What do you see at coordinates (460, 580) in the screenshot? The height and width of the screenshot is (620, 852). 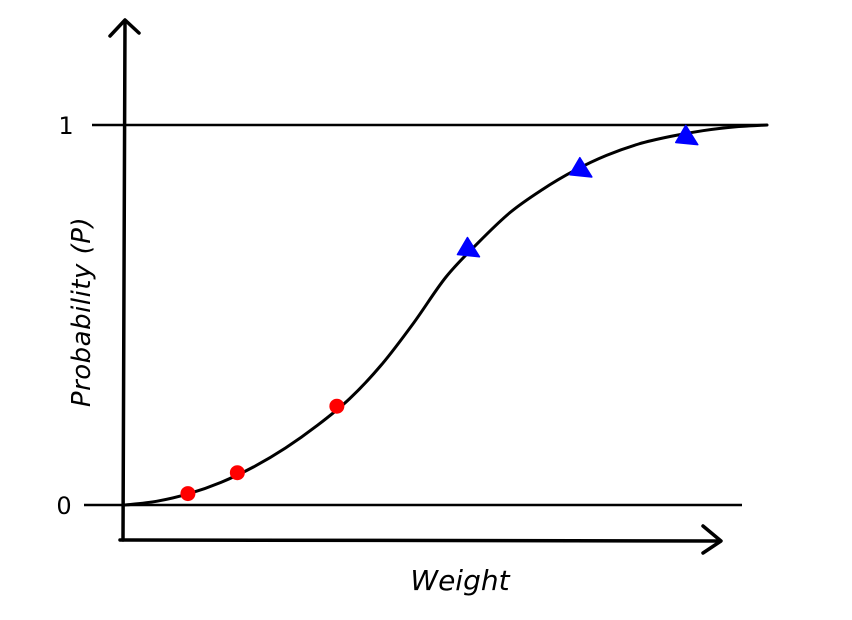 I see `x-axis-label: Weight` at bounding box center [460, 580].